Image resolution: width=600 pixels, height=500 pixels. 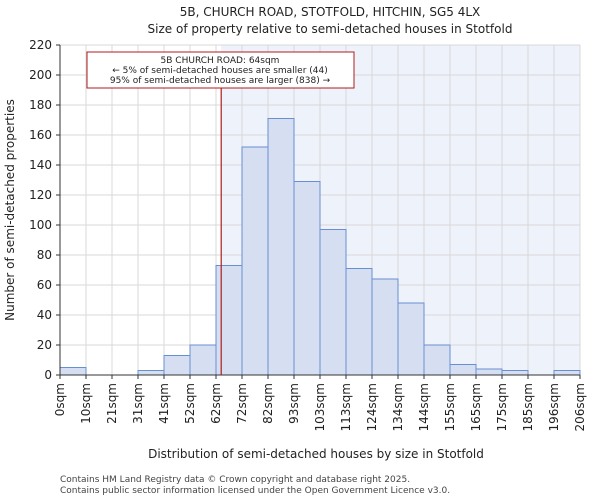 What do you see at coordinates (398, 407) in the screenshot?
I see `x-tick-label: 134sqm` at bounding box center [398, 407].